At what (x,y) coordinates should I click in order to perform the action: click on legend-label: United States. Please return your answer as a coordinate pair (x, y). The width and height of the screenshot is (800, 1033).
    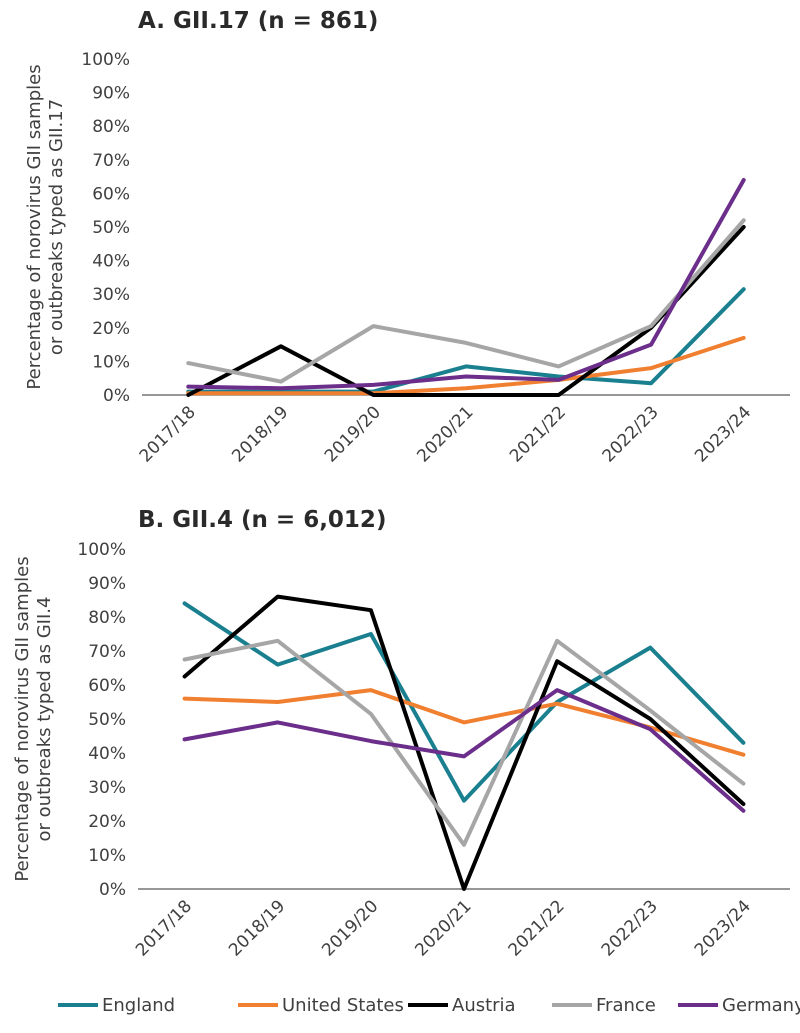
    Looking at the image, I should click on (343, 1005).